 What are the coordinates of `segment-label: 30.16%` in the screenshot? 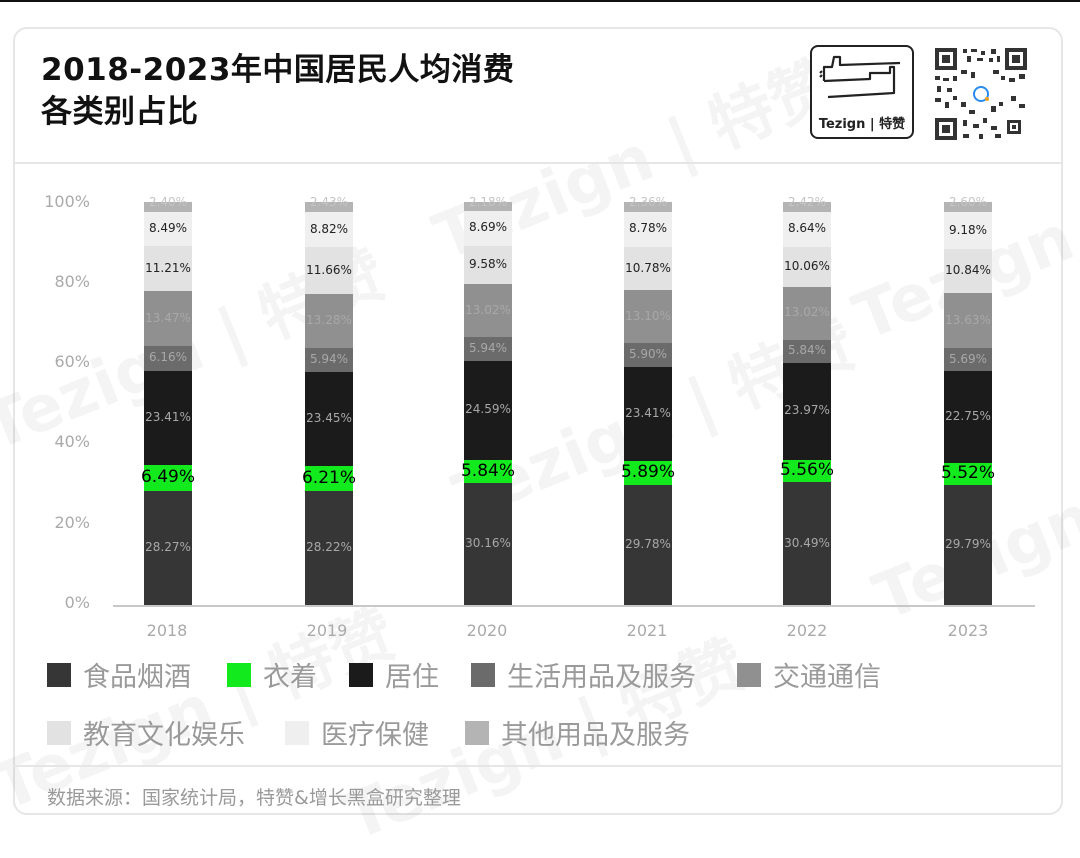 It's located at (488, 543).